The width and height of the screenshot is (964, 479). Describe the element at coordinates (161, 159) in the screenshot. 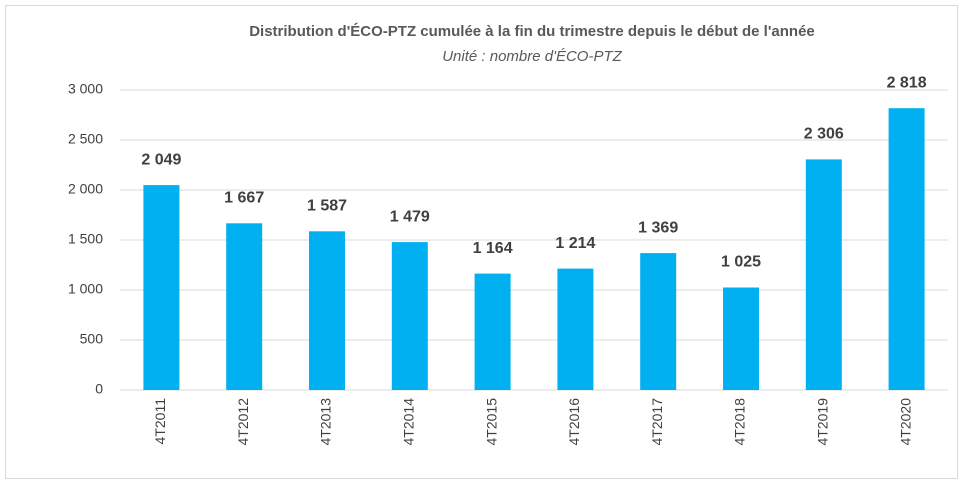

I see `value-label: 2 049` at that location.